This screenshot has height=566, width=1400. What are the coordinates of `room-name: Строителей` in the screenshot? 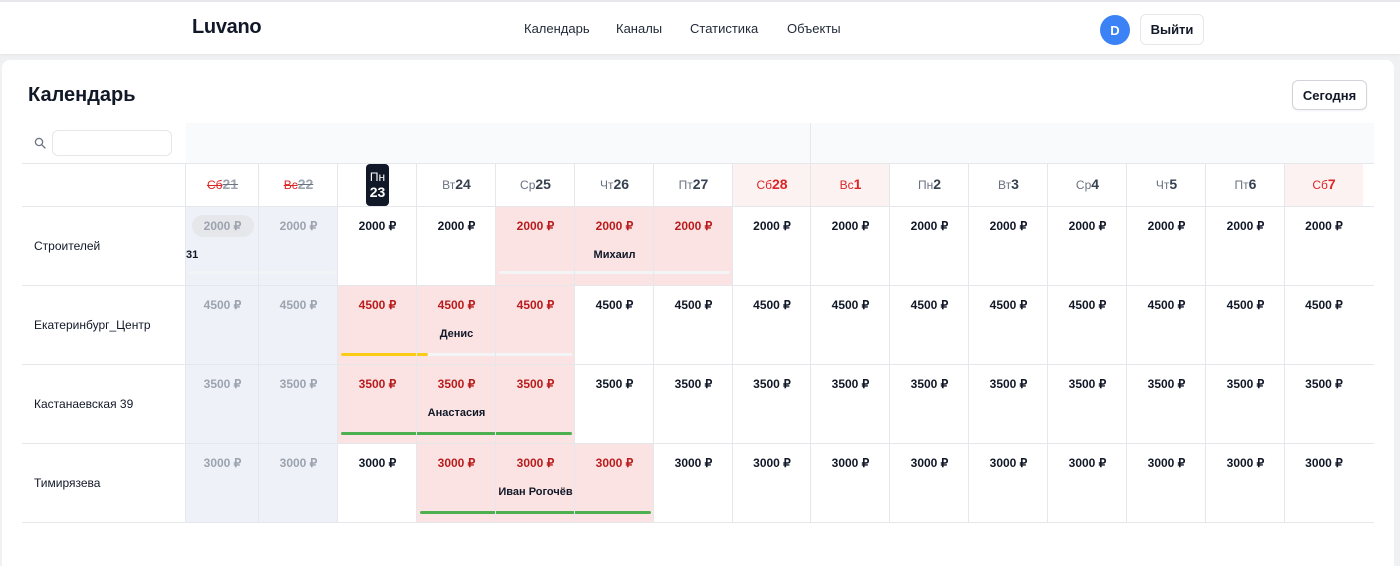 It's located at (67, 246).